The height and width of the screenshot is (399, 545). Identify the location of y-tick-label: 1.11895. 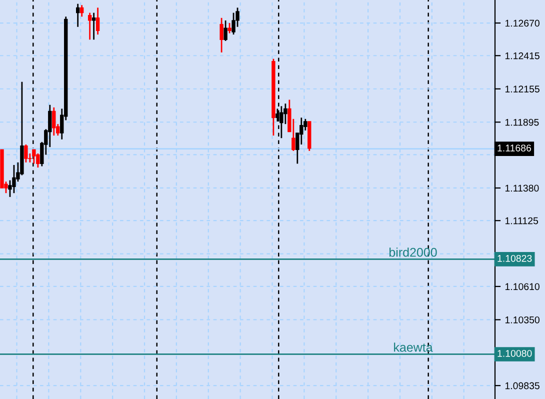
(522, 122).